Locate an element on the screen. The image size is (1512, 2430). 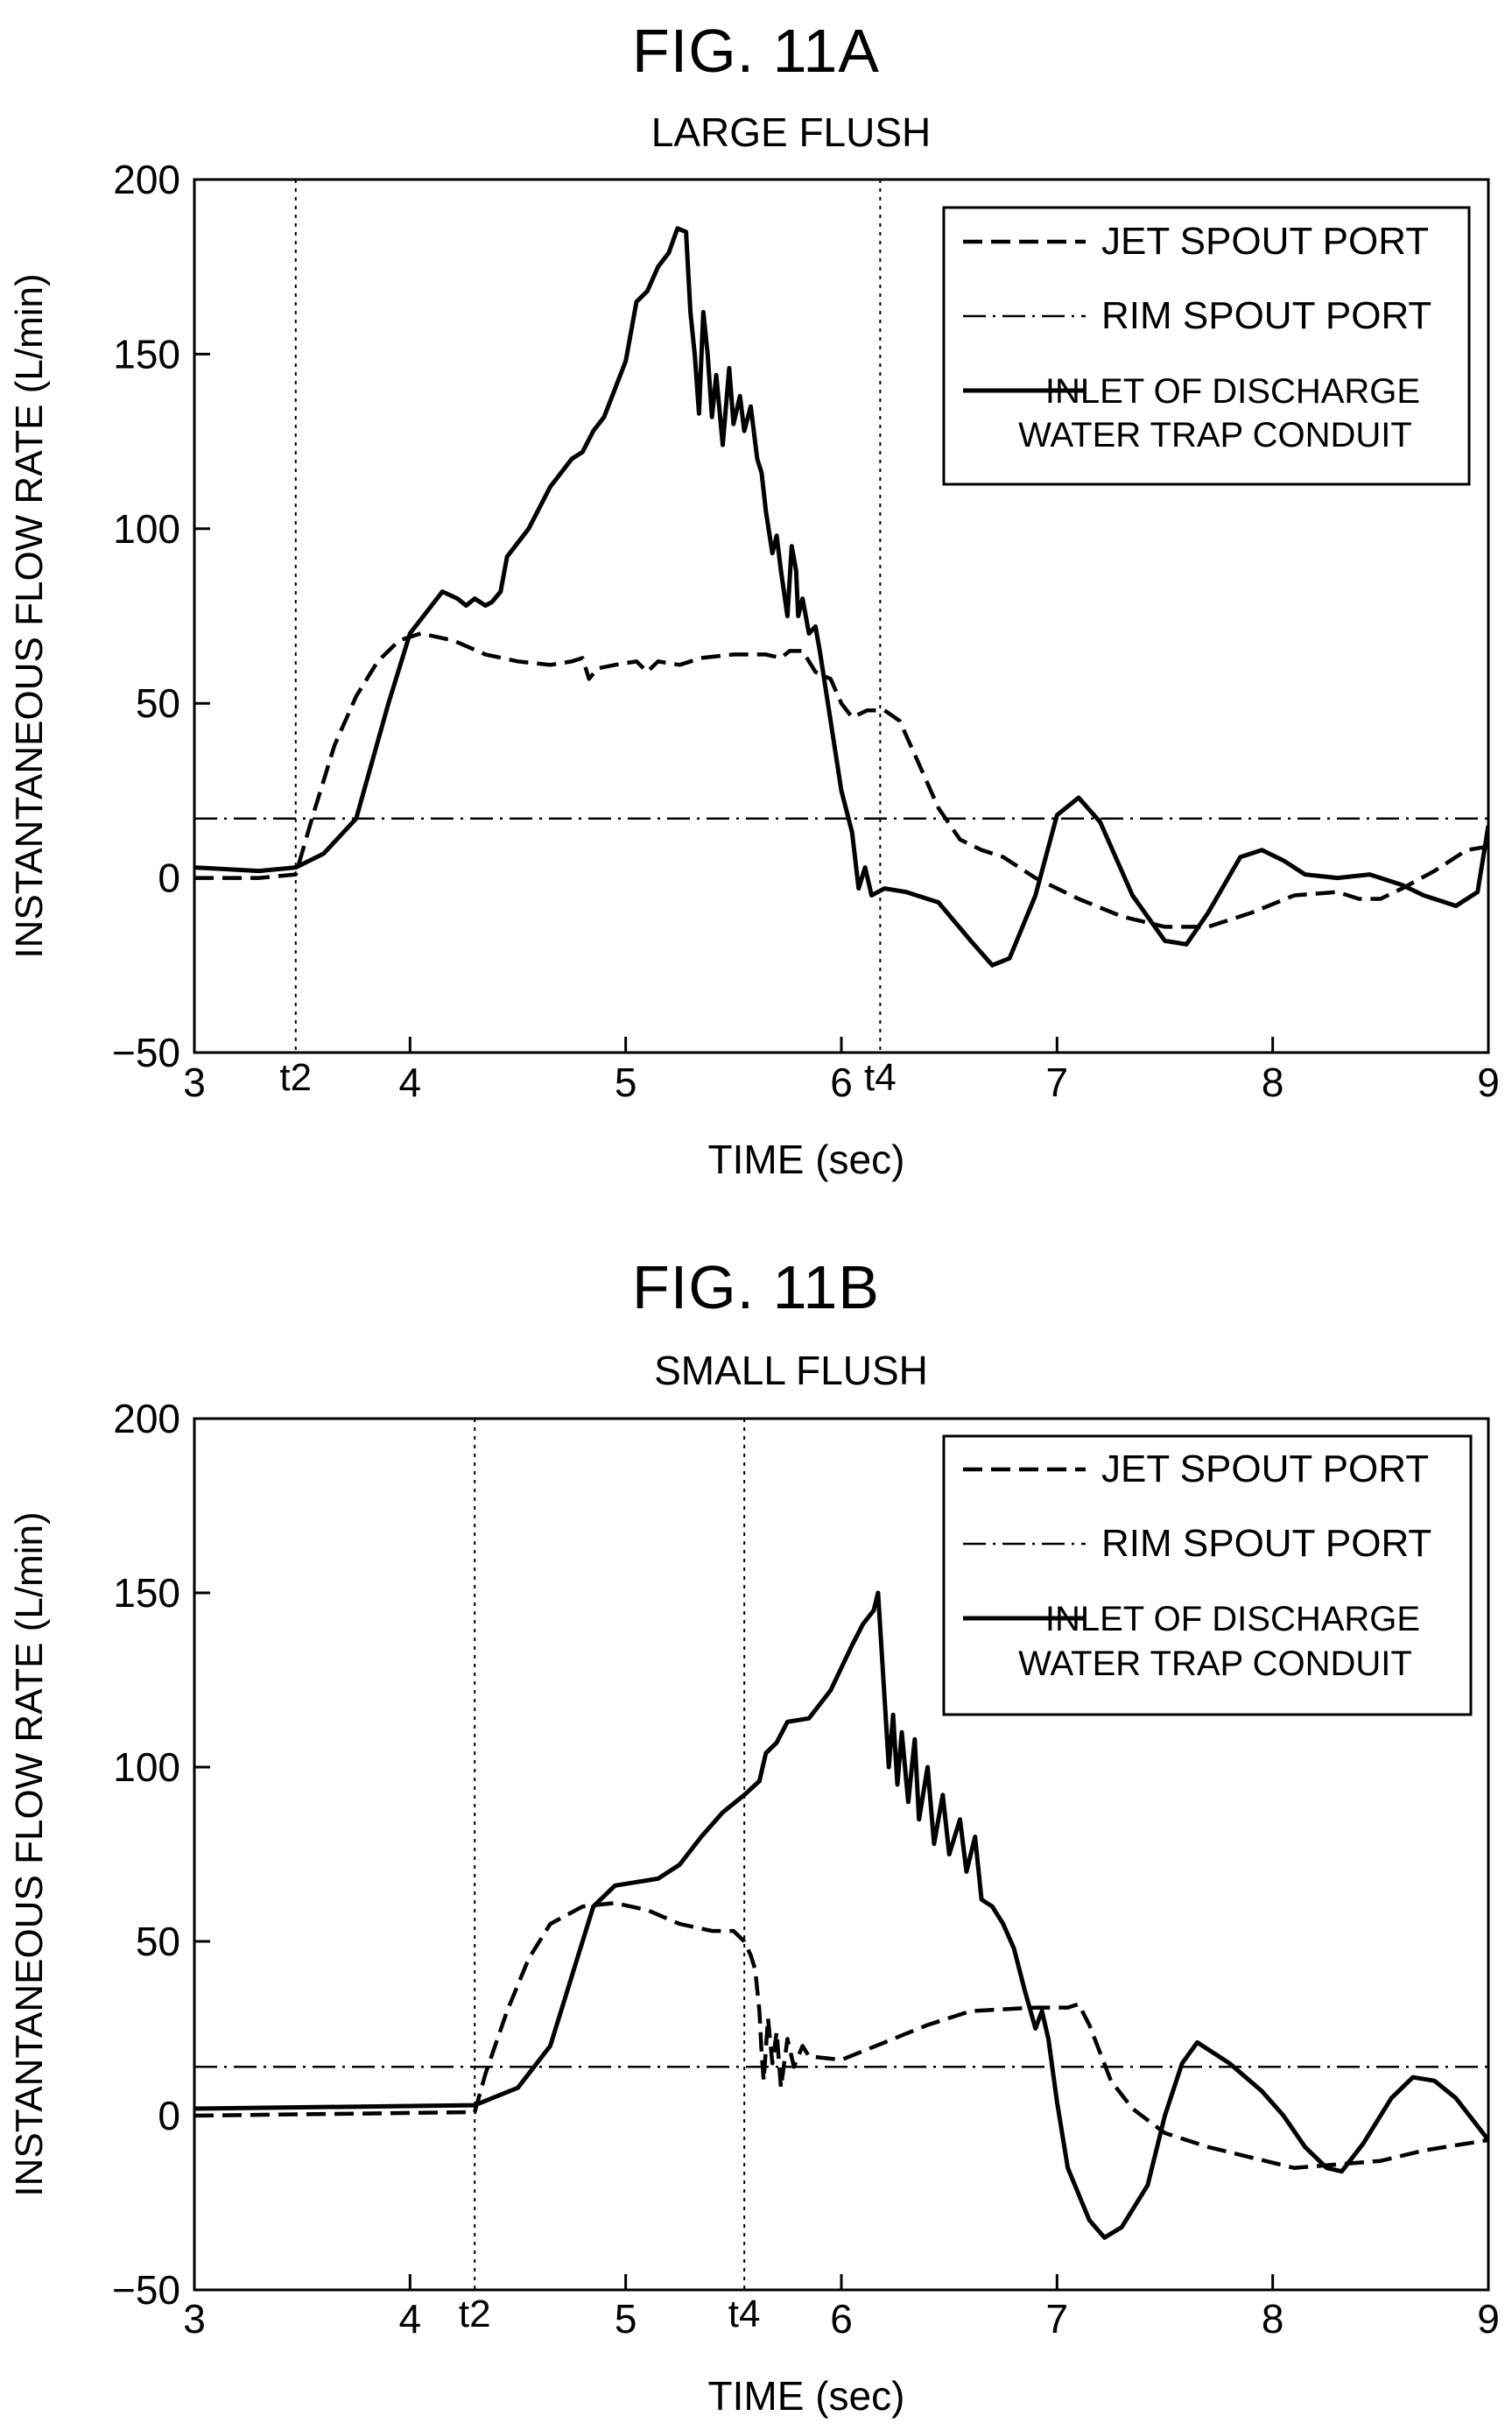
figure-b-label: FIG. 11B is located at coordinates (756, 1287).